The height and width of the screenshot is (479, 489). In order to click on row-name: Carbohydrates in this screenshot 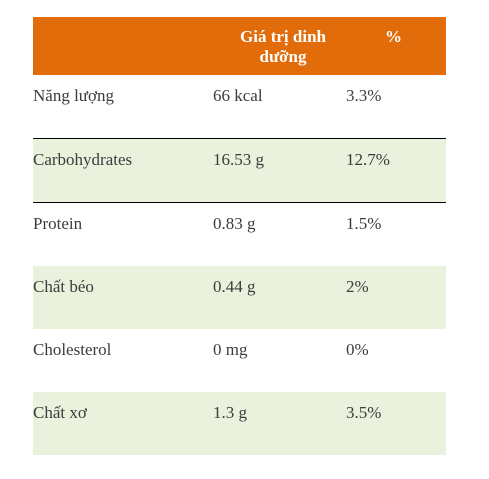, I will do `click(83, 159)`.